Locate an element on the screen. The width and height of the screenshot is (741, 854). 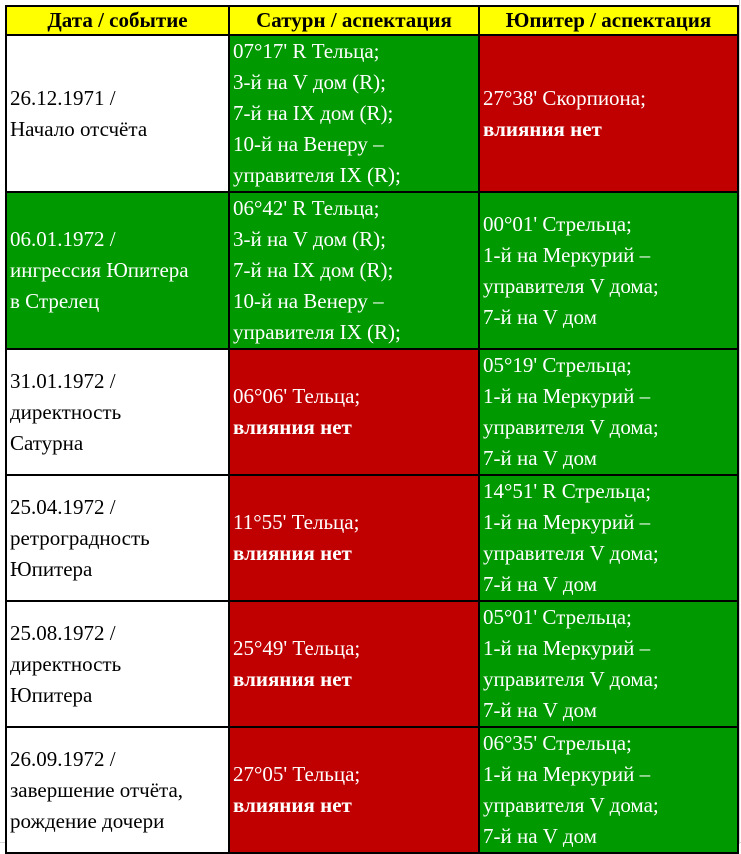
cell-saturn: 27°05' Тельца; влияния нет is located at coordinates (354, 790).